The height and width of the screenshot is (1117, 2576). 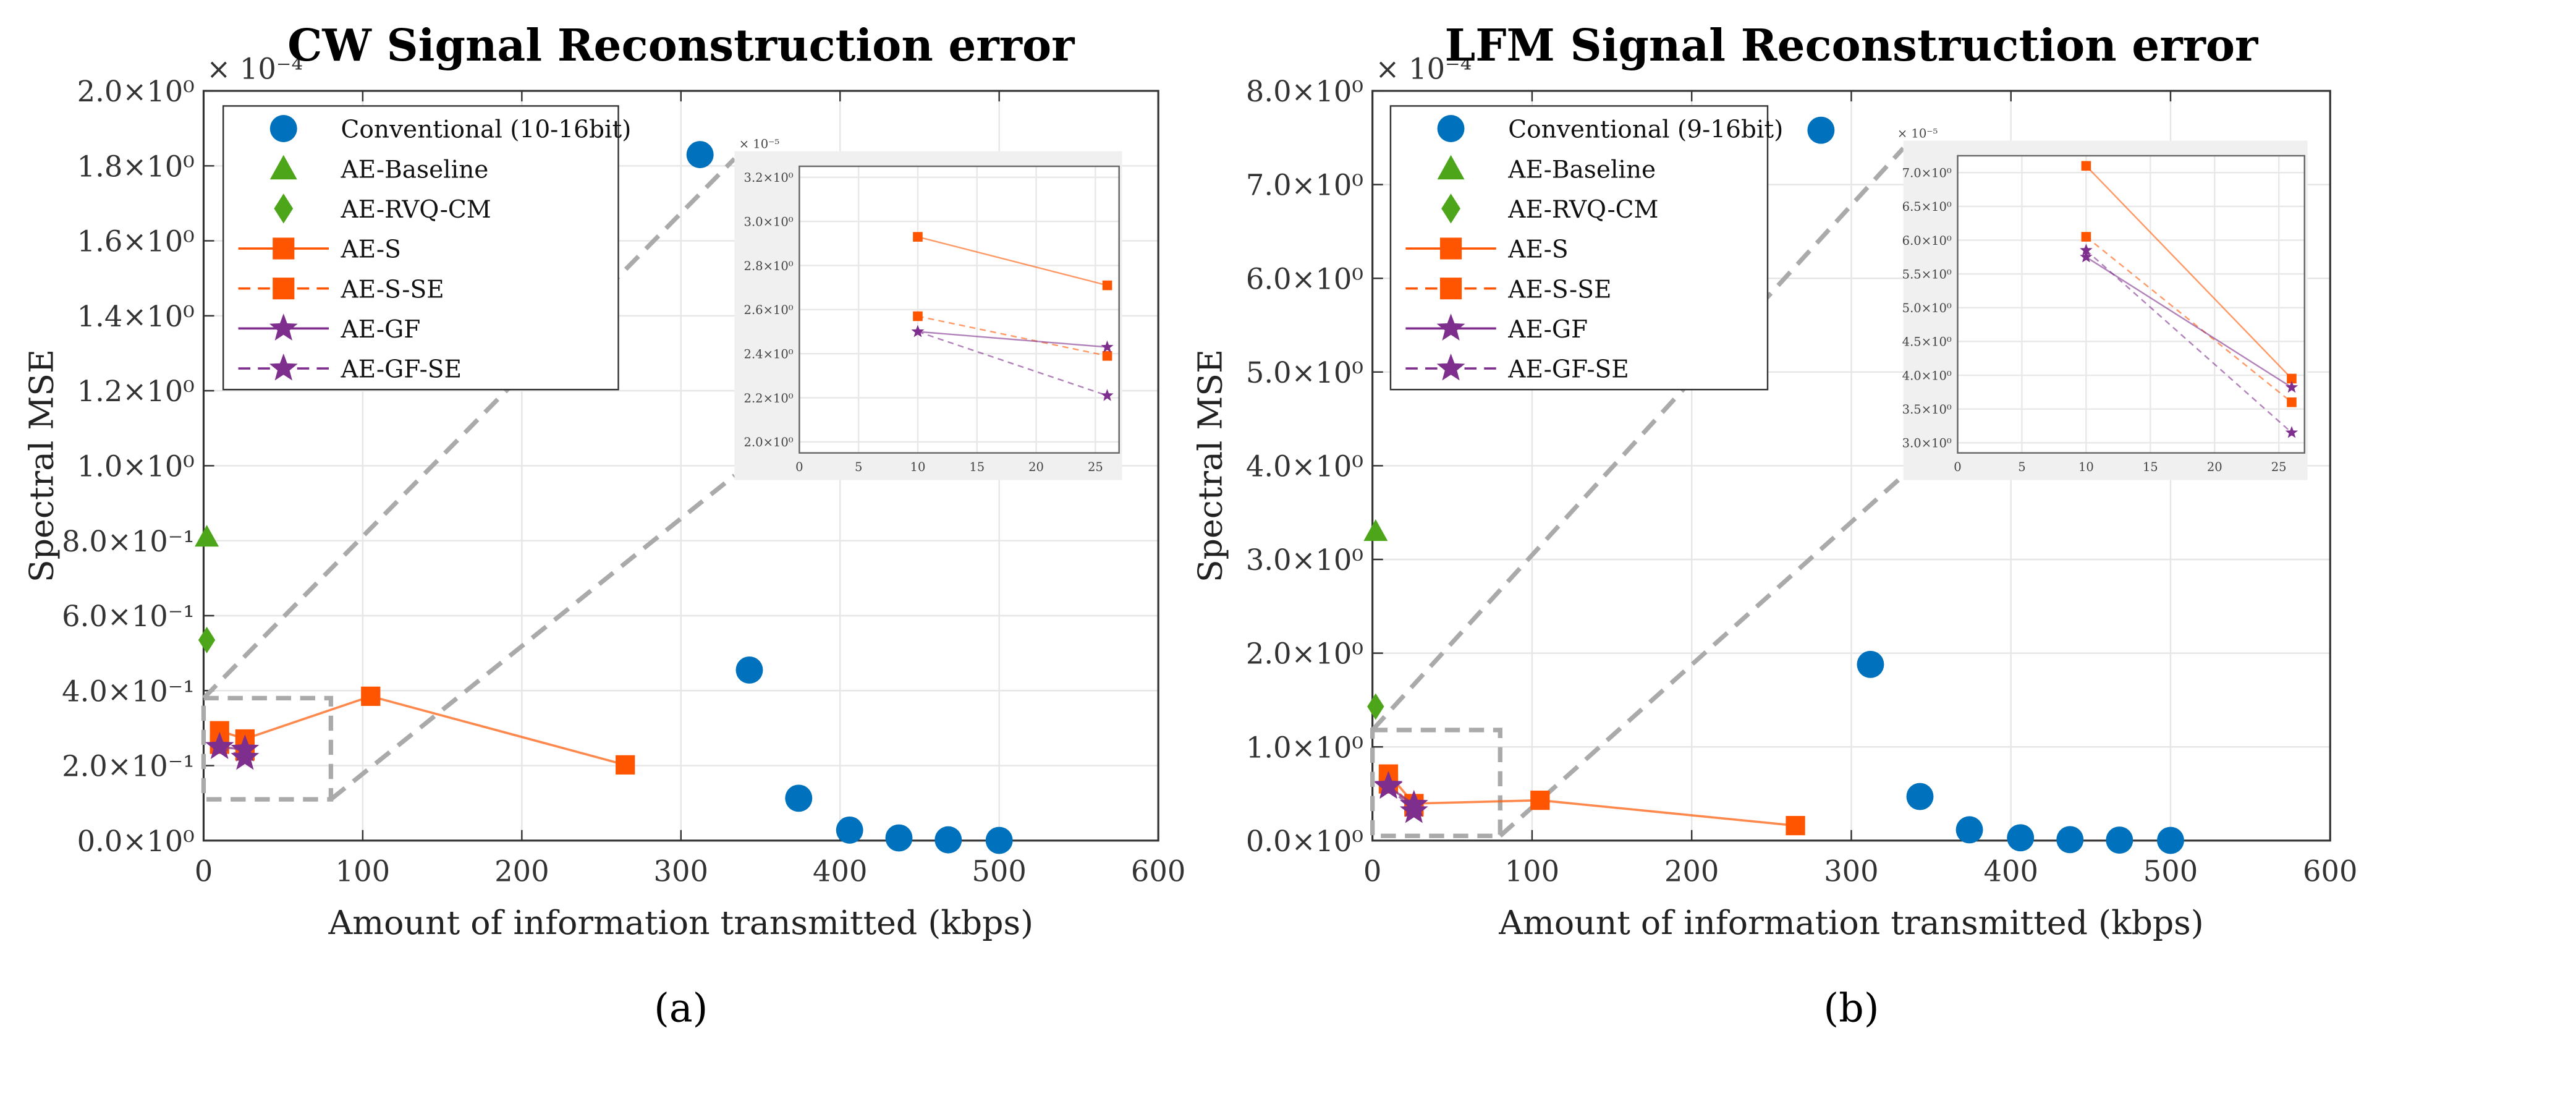 I want to click on inset-series-ae-gf-se, so click(x=1012, y=363).